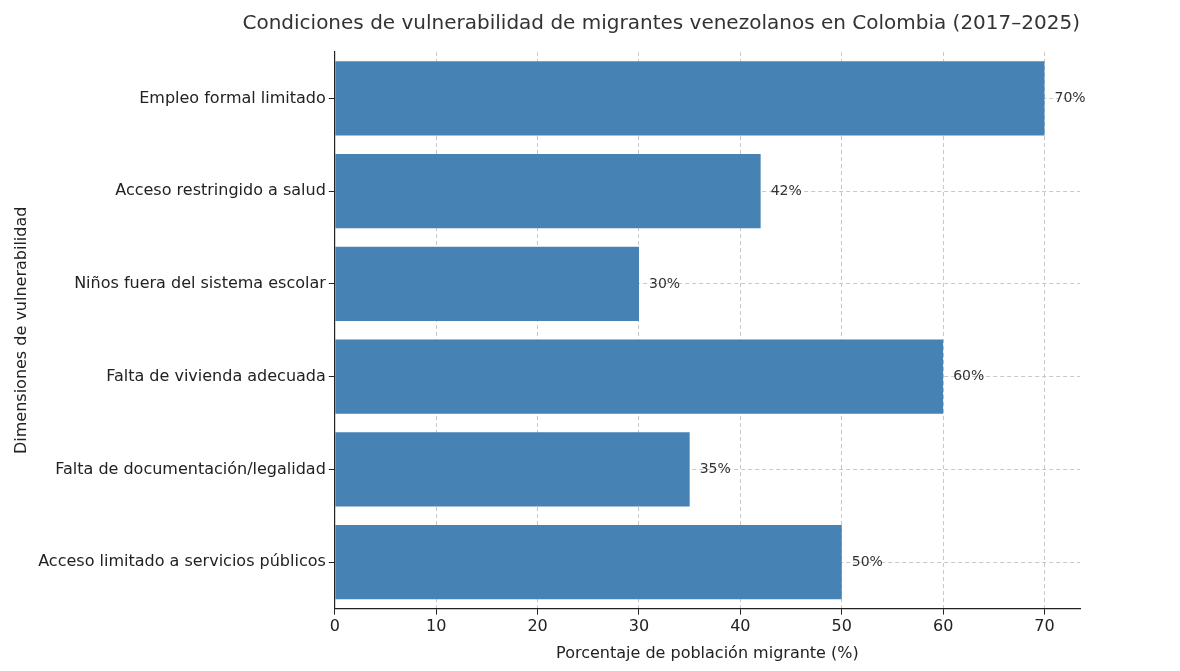 The height and width of the screenshot is (671, 1180). Describe the element at coordinates (841, 626) in the screenshot. I see `x-tick-label: 50` at that location.